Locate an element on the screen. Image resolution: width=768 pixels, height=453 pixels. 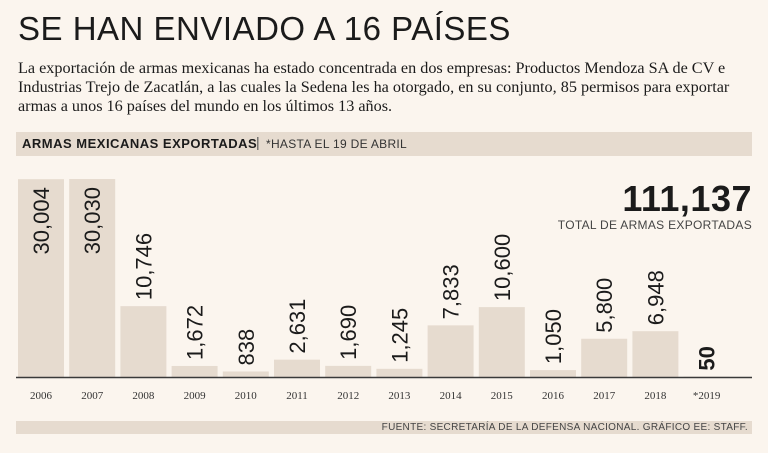
category-label-2006: 2006 is located at coordinates (41, 396).